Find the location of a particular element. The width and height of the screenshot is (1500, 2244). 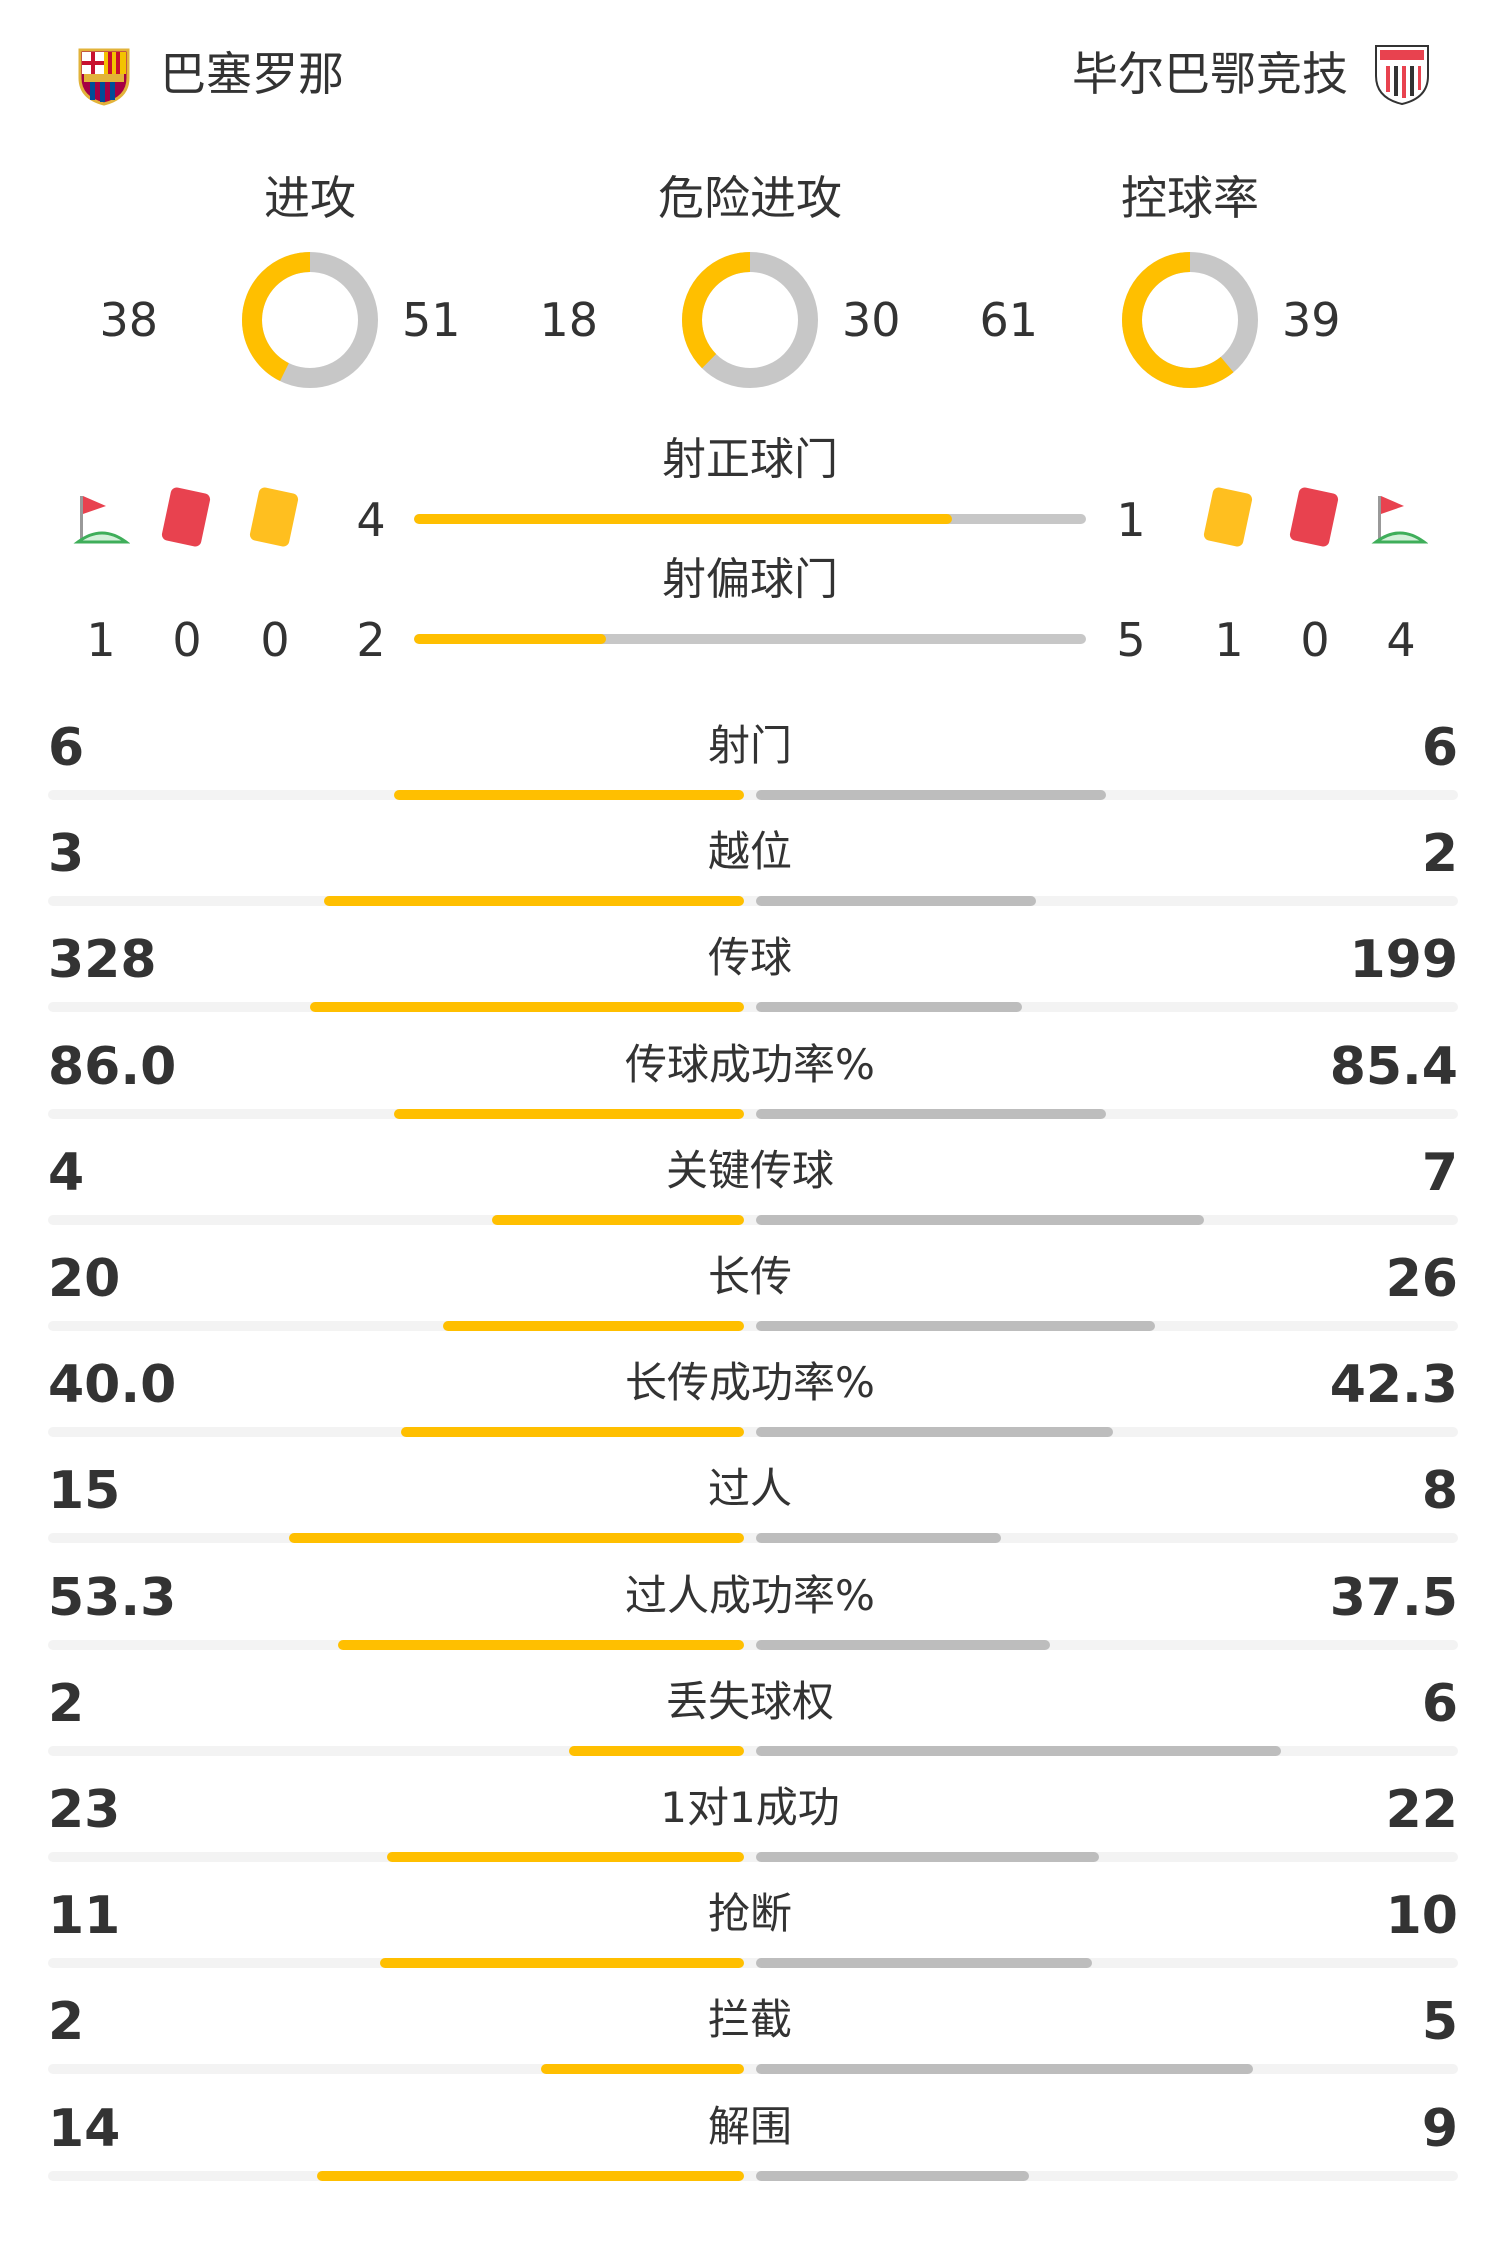

stat-row: 11 抢断 10 is located at coordinates (750, 1937).